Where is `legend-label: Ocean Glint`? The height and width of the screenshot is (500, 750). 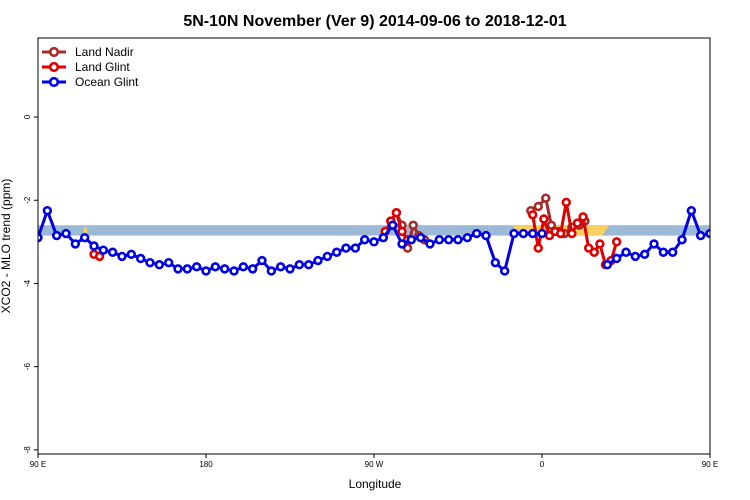
legend-label: Ocean Glint is located at coordinates (107, 82).